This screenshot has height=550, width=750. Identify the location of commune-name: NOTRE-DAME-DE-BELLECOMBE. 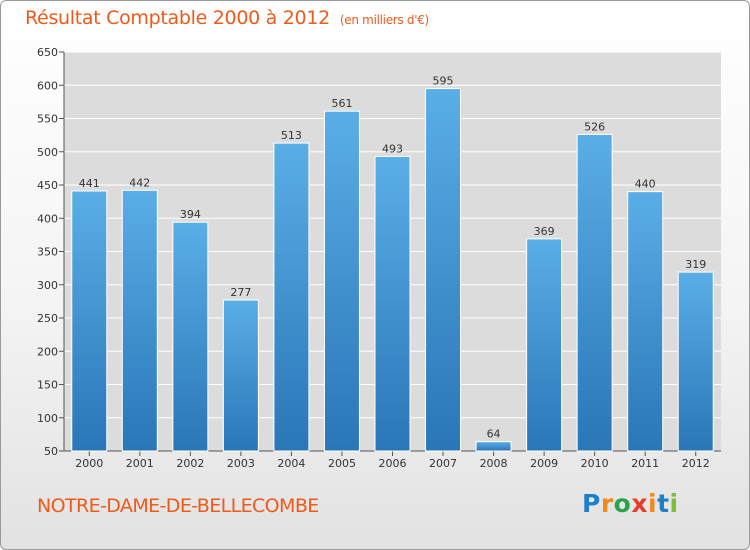
(178, 506).